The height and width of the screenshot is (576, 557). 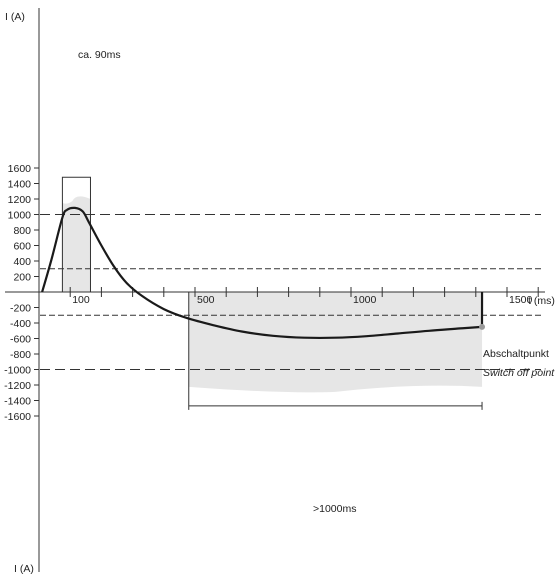 I want to click on peak-window-bracket, so click(x=76, y=234).